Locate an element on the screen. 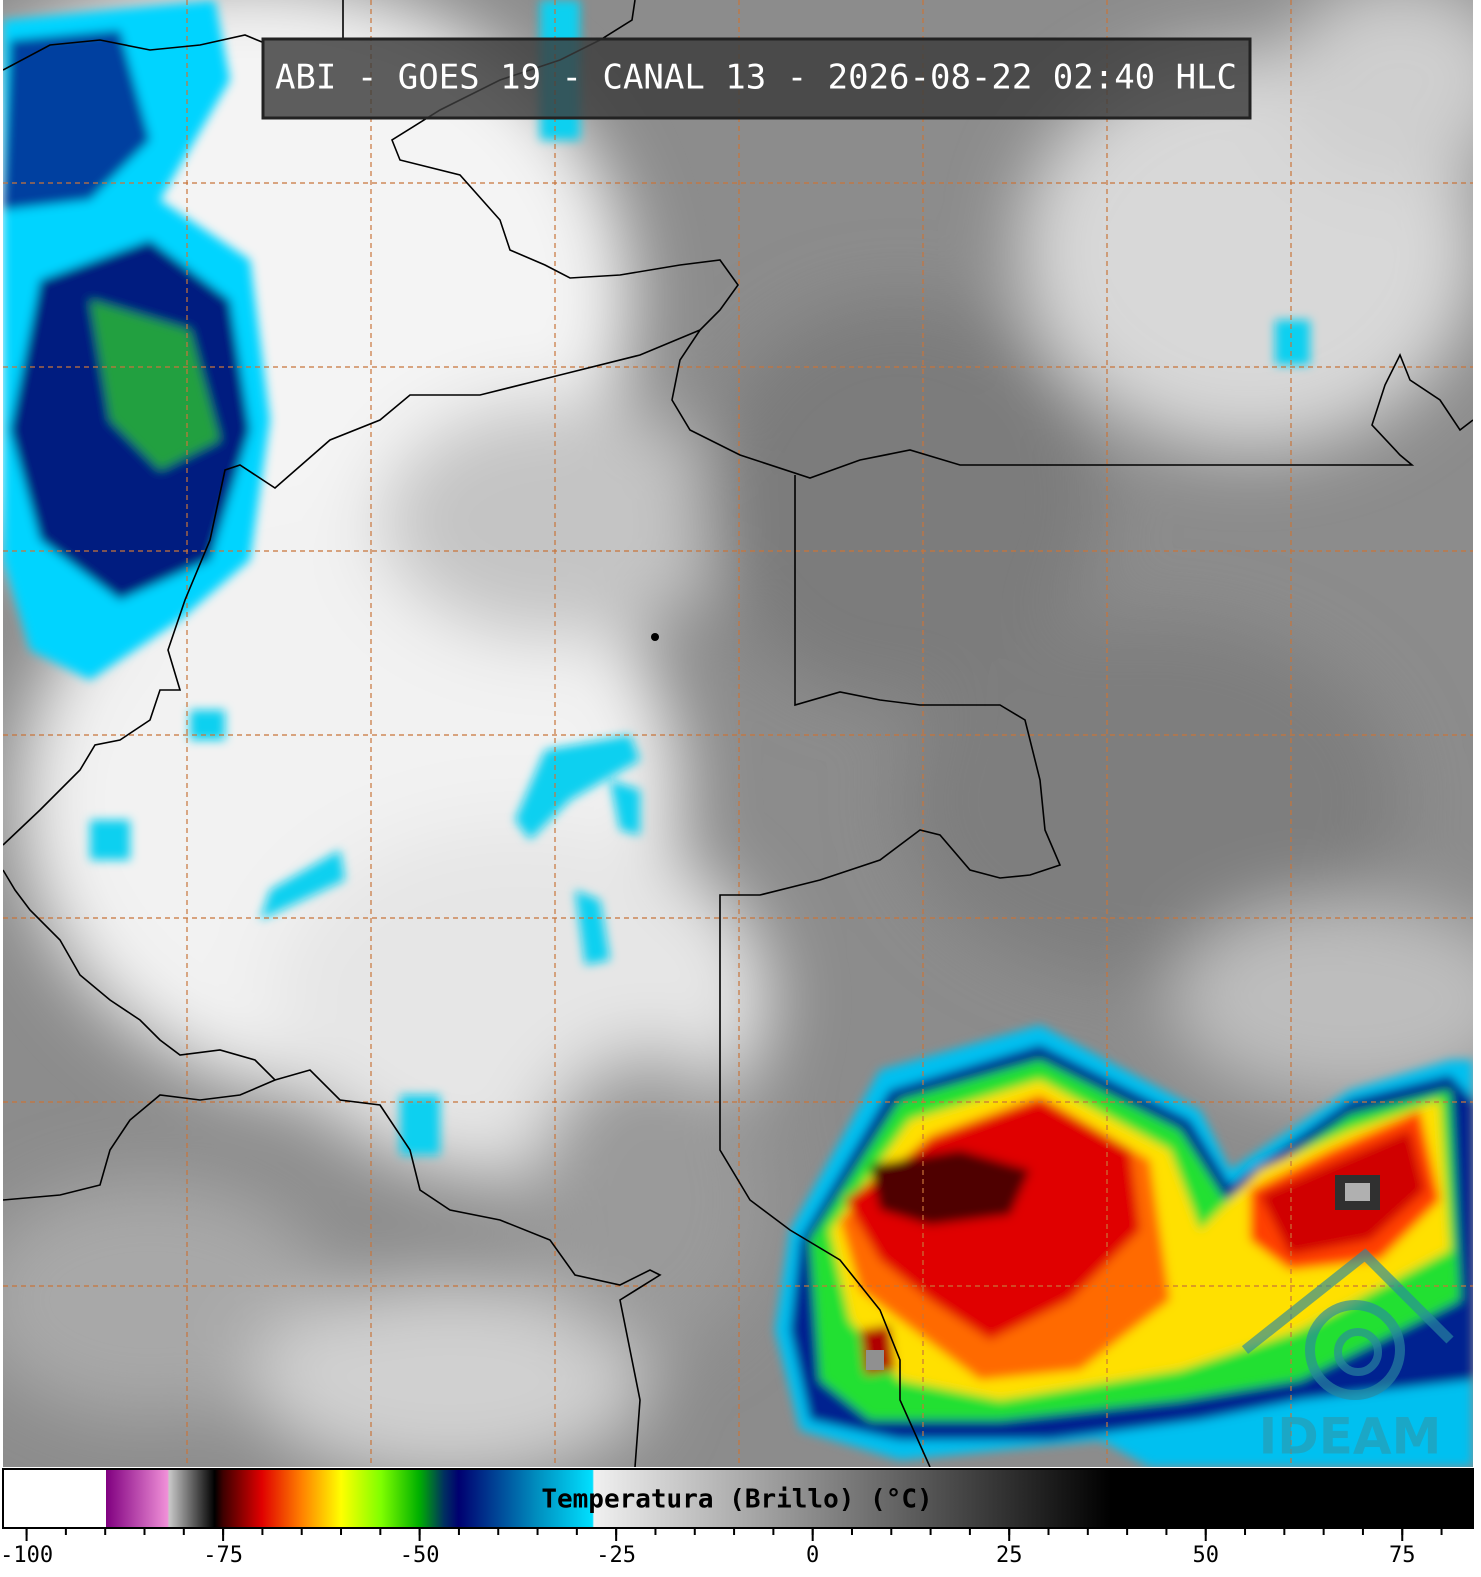 This screenshot has width=1481, height=1577. logo-text: IDEAM is located at coordinates (1350, 1437).